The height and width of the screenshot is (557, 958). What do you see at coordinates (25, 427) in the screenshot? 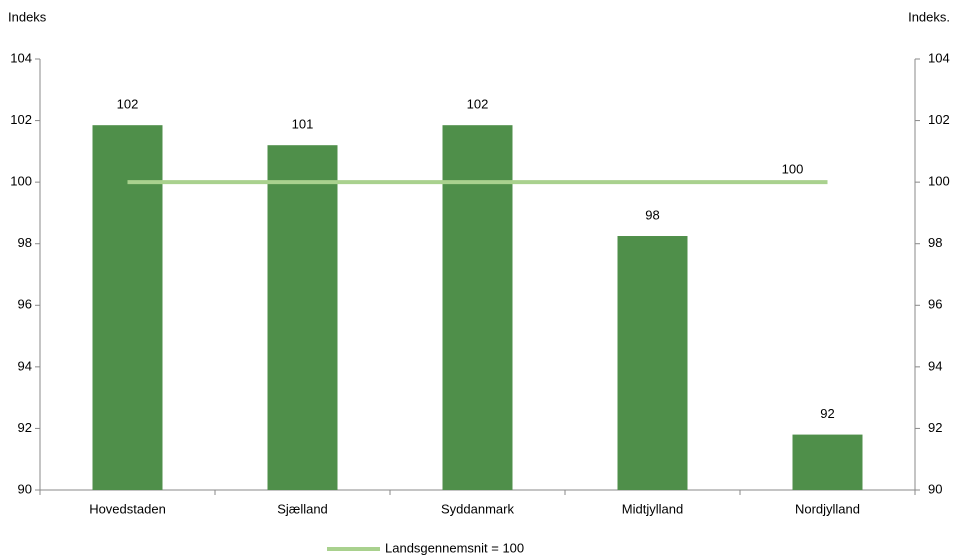
I see `y-tick-label: 92` at bounding box center [25, 427].